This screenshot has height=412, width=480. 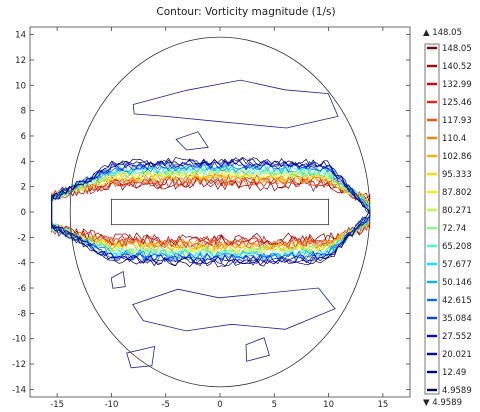 I want to click on colorbar-label: 140.52, so click(x=457, y=67).